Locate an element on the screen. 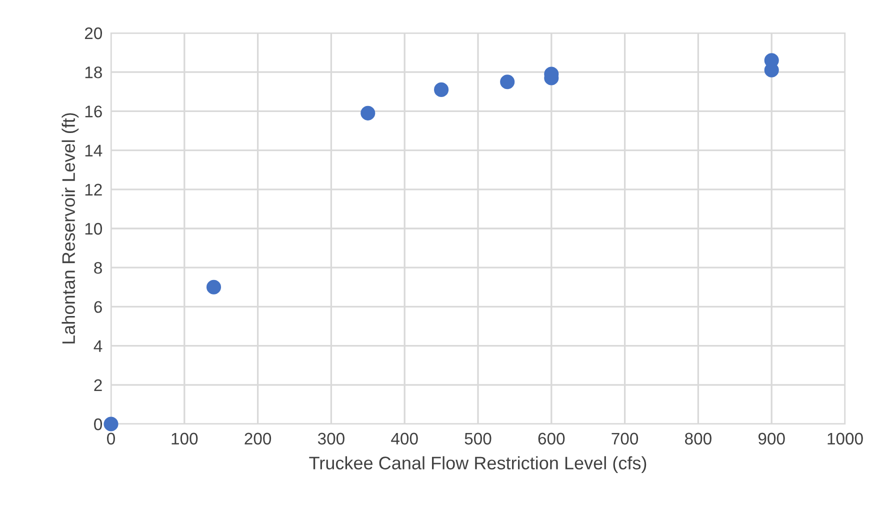 The height and width of the screenshot is (520, 884). y-tick-label: 0 is located at coordinates (98, 424).